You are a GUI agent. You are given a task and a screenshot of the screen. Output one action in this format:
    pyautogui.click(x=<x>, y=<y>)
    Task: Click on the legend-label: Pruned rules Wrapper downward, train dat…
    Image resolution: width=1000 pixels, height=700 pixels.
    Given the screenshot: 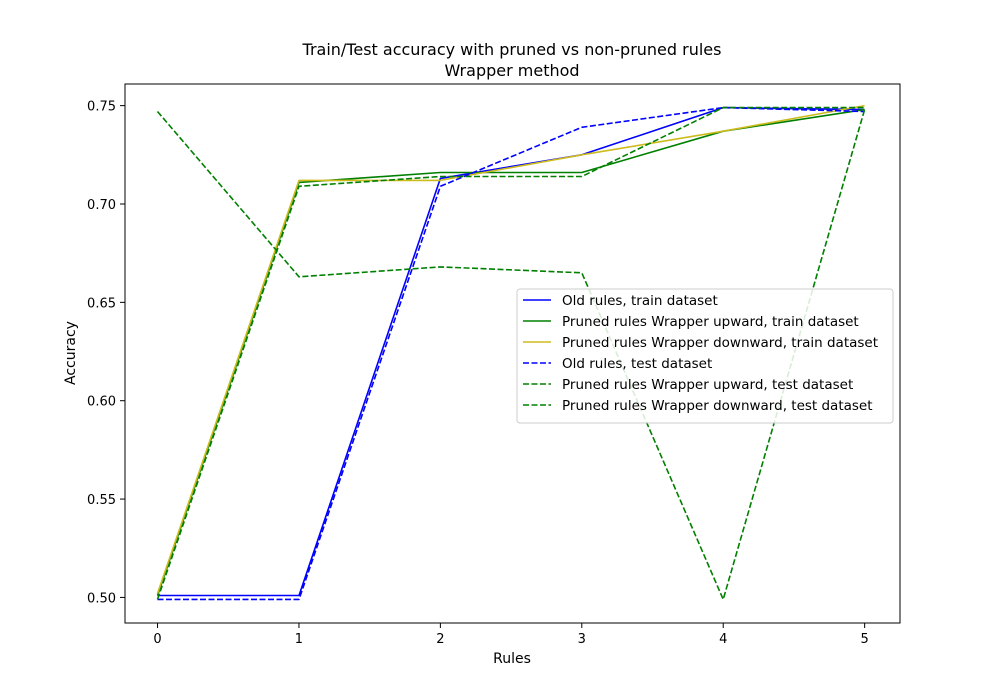 What is the action you would take?
    pyautogui.click(x=720, y=343)
    